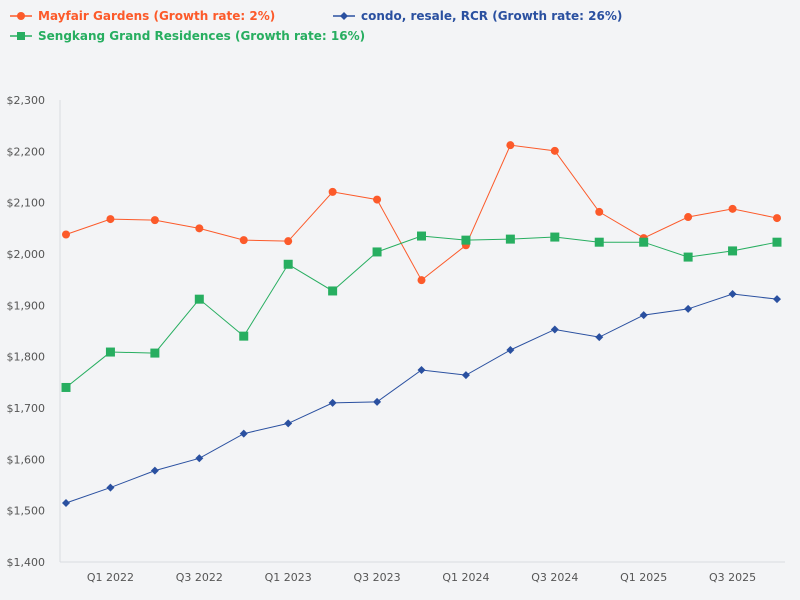 The width and height of the screenshot is (800, 600). Describe the element at coordinates (26, 254) in the screenshot. I see `y-tick-label: $2,000` at that location.